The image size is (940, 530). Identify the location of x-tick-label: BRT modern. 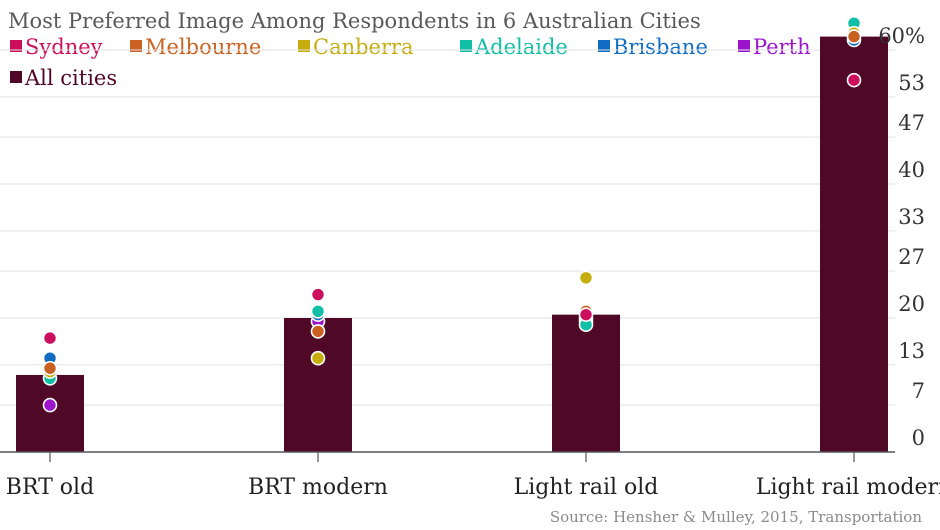
(318, 487).